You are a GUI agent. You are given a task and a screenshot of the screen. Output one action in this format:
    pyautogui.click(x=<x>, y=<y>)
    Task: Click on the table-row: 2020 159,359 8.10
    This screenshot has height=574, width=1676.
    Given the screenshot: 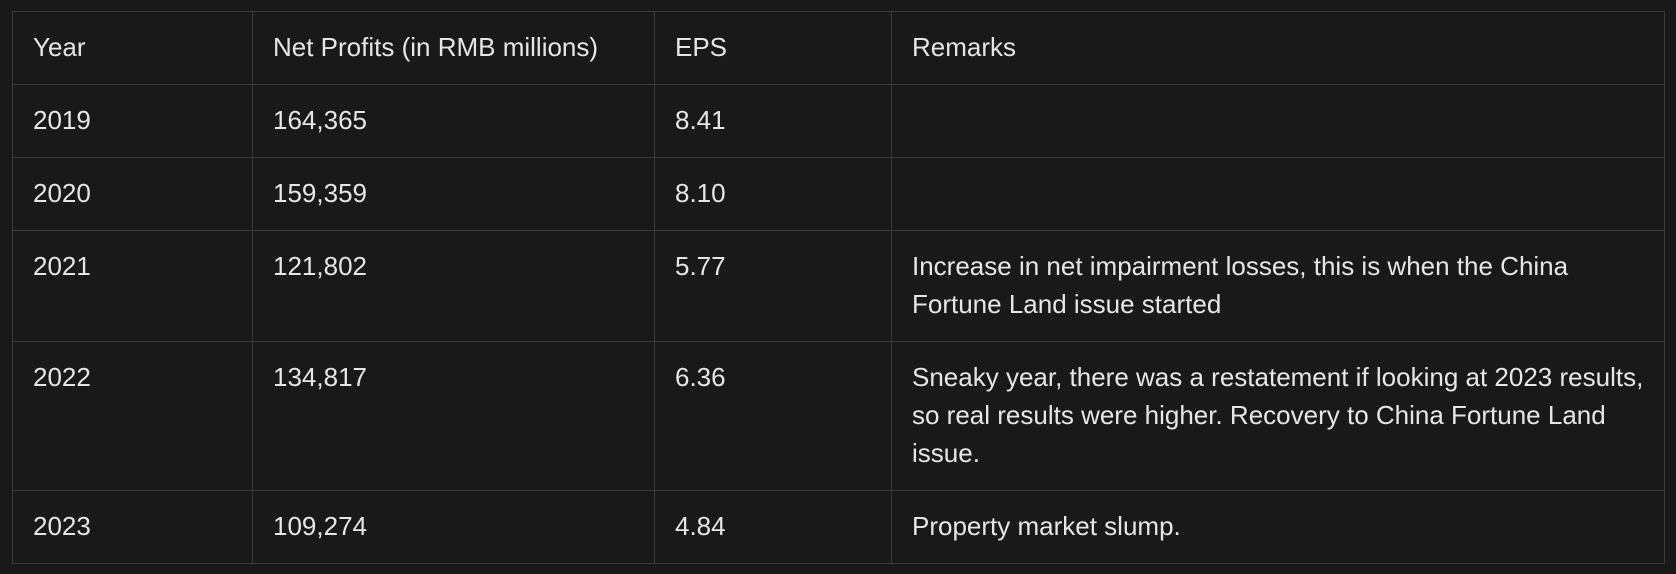 What is the action you would take?
    pyautogui.click(x=838, y=194)
    